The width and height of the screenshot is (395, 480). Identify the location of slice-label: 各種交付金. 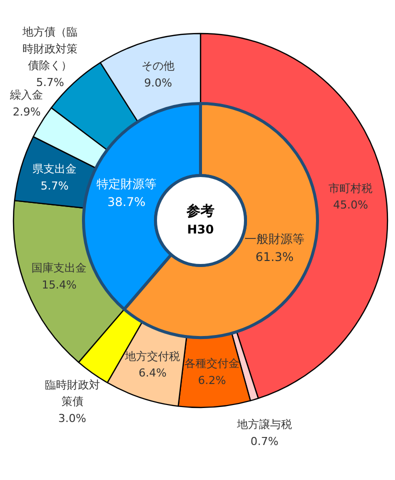
(212, 363).